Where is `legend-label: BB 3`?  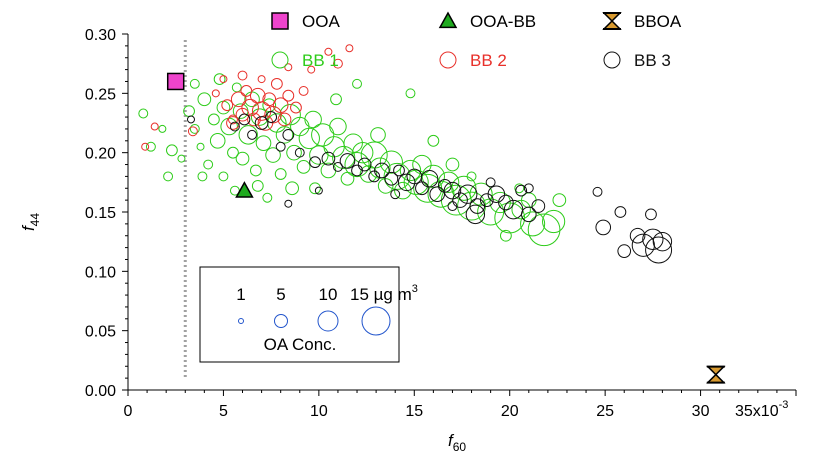
legend-label: BB 3 is located at coordinates (652, 60).